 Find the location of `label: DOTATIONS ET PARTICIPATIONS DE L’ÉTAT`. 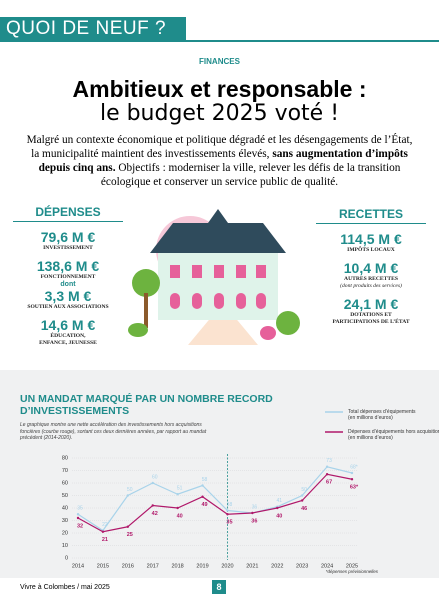

label: DOTATIONS ET PARTICIPATIONS DE L’ÉTAT is located at coordinates (371, 318).